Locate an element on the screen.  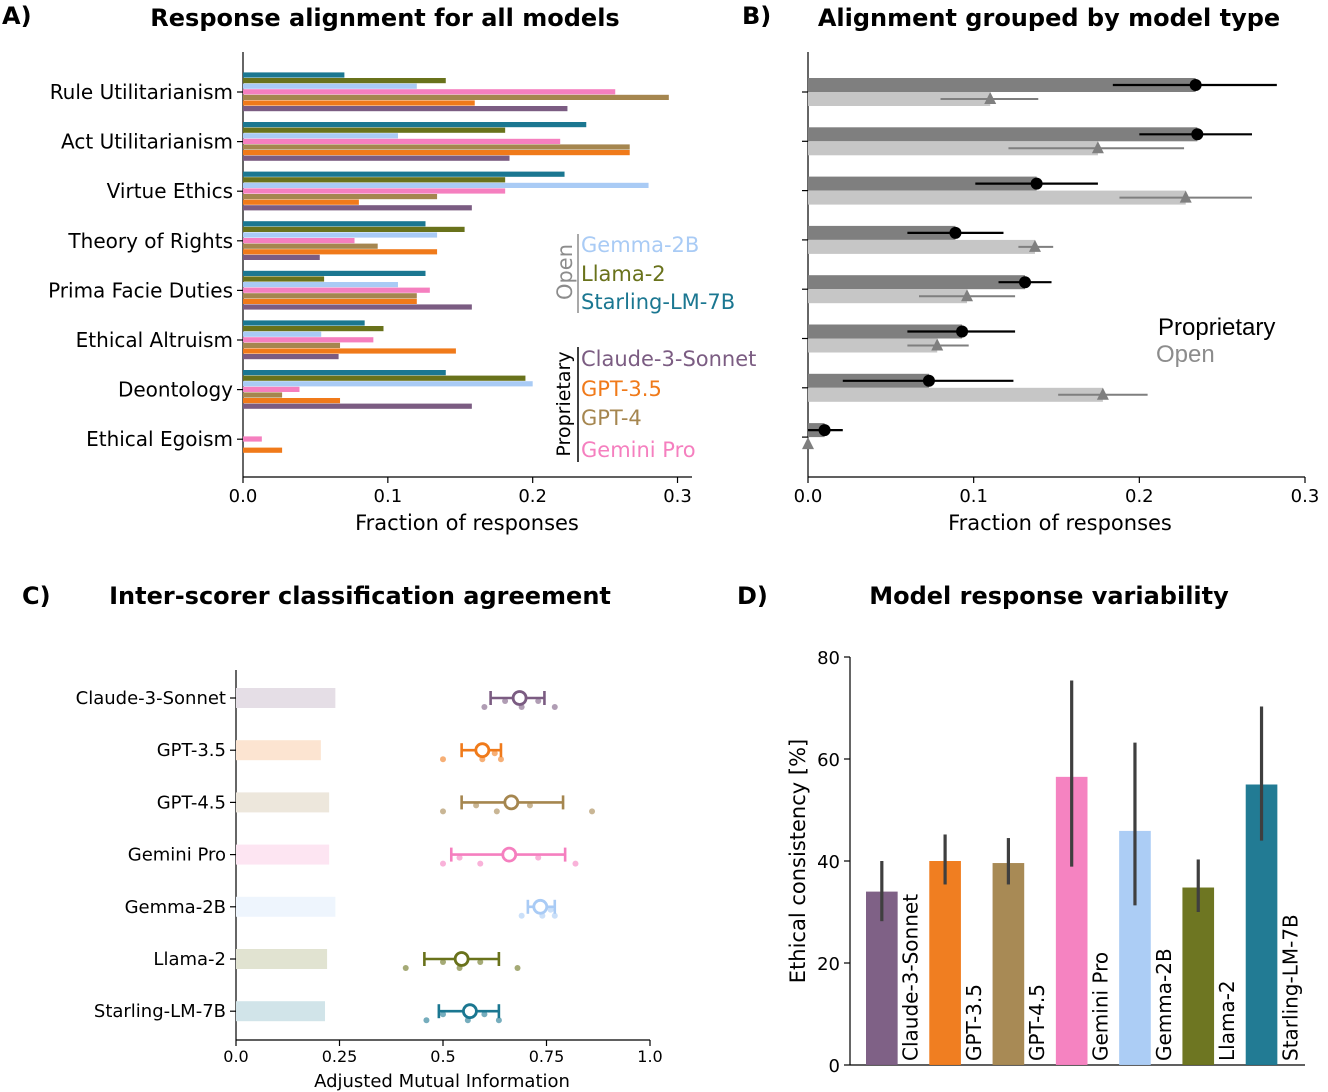
point-open-theory-of-rights is located at coordinates (1034, 245).